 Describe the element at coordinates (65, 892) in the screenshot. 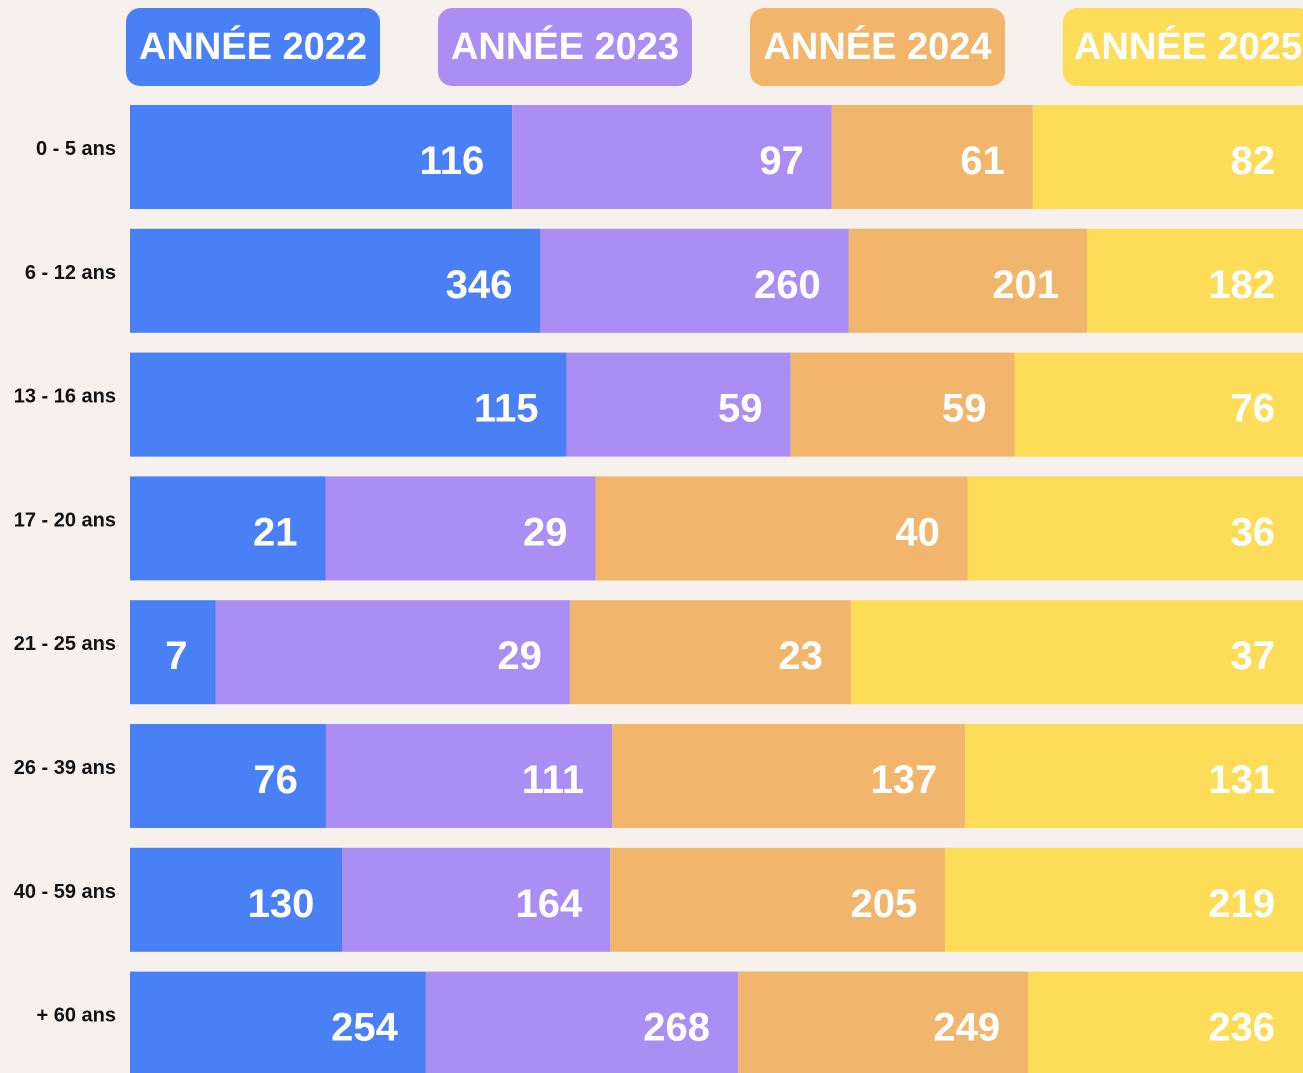

I see `category-label: 40 - 59 ans` at that location.